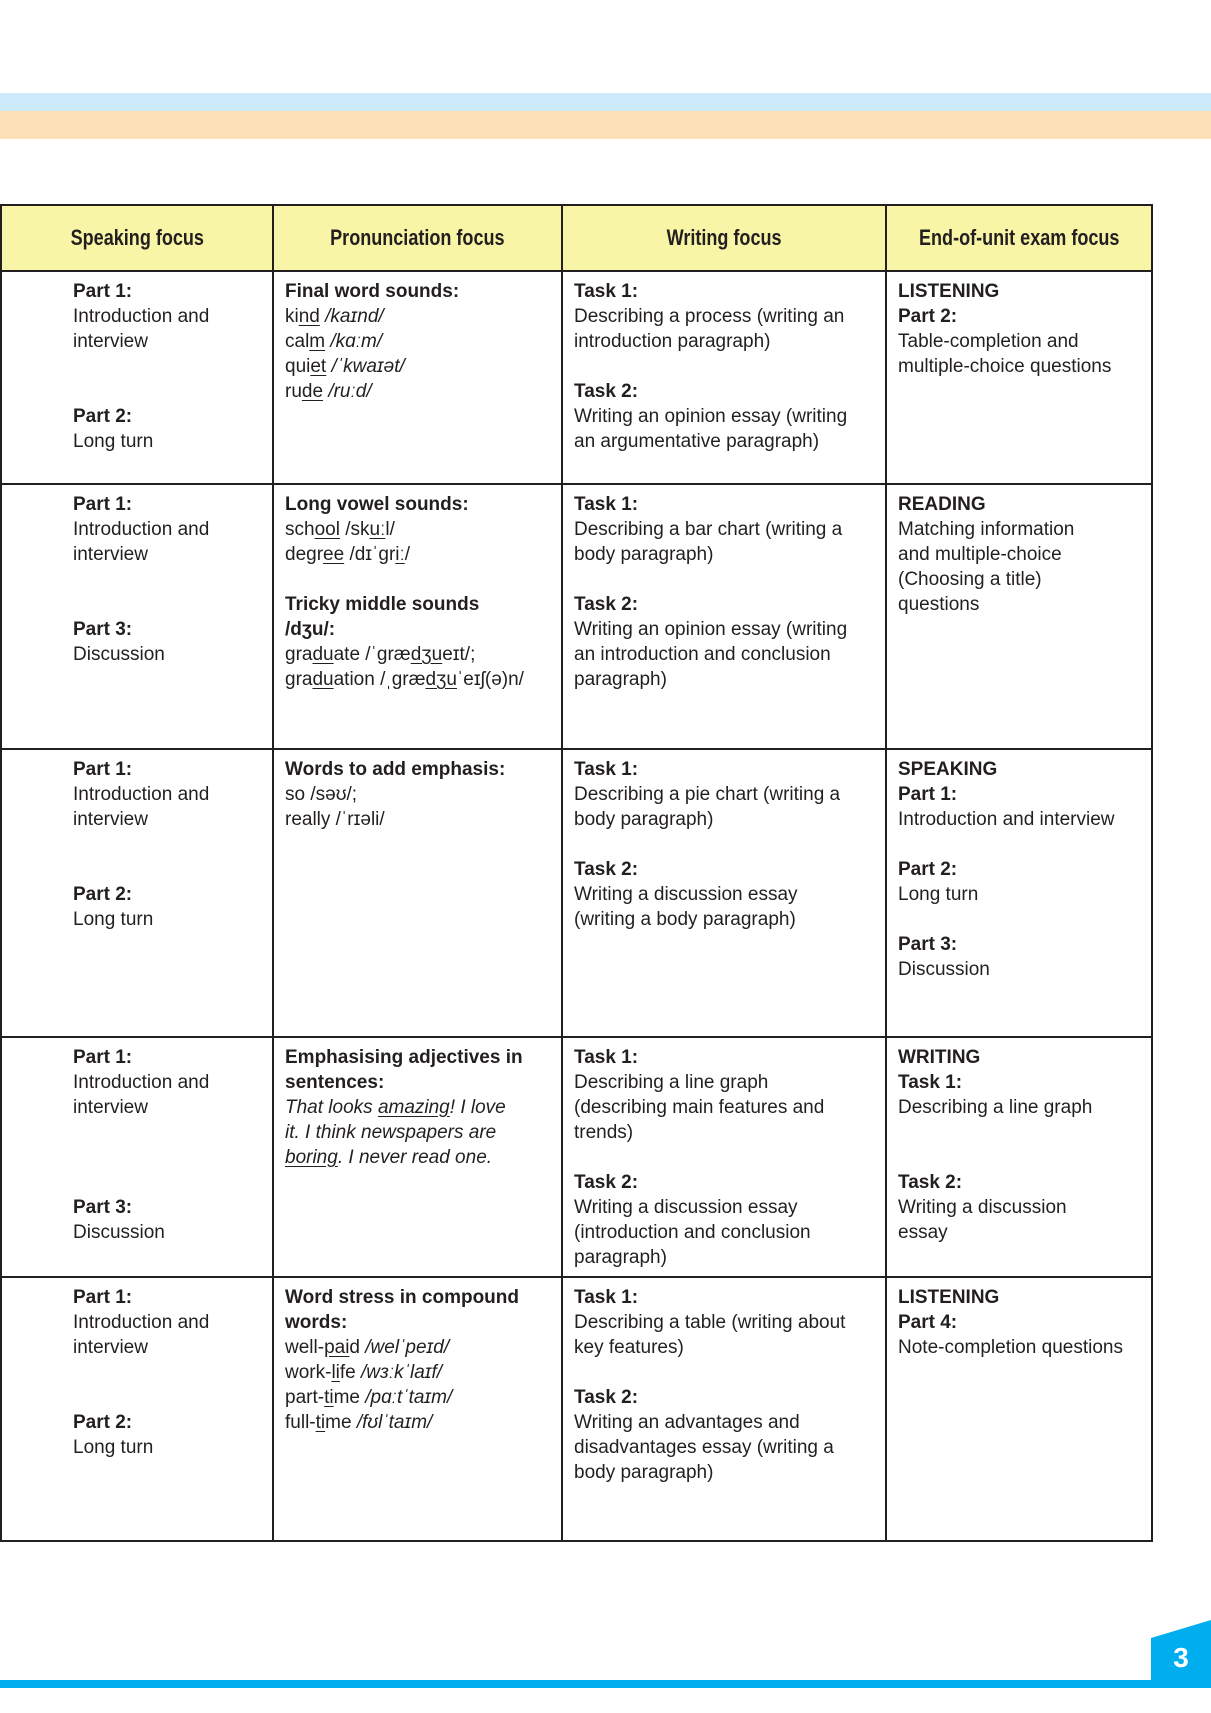 The width and height of the screenshot is (1211, 1713). I want to click on body-text: part-, so click(305, 1397).